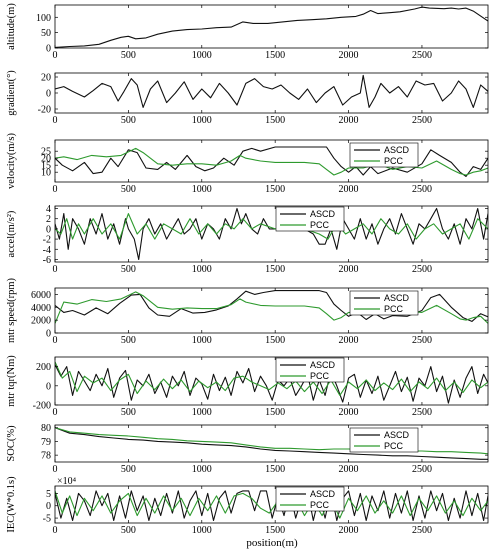 The height and width of the screenshot is (550, 496). What do you see at coordinates (46, 428) in the screenshot?
I see `y-tick-label: 80` at bounding box center [46, 428].